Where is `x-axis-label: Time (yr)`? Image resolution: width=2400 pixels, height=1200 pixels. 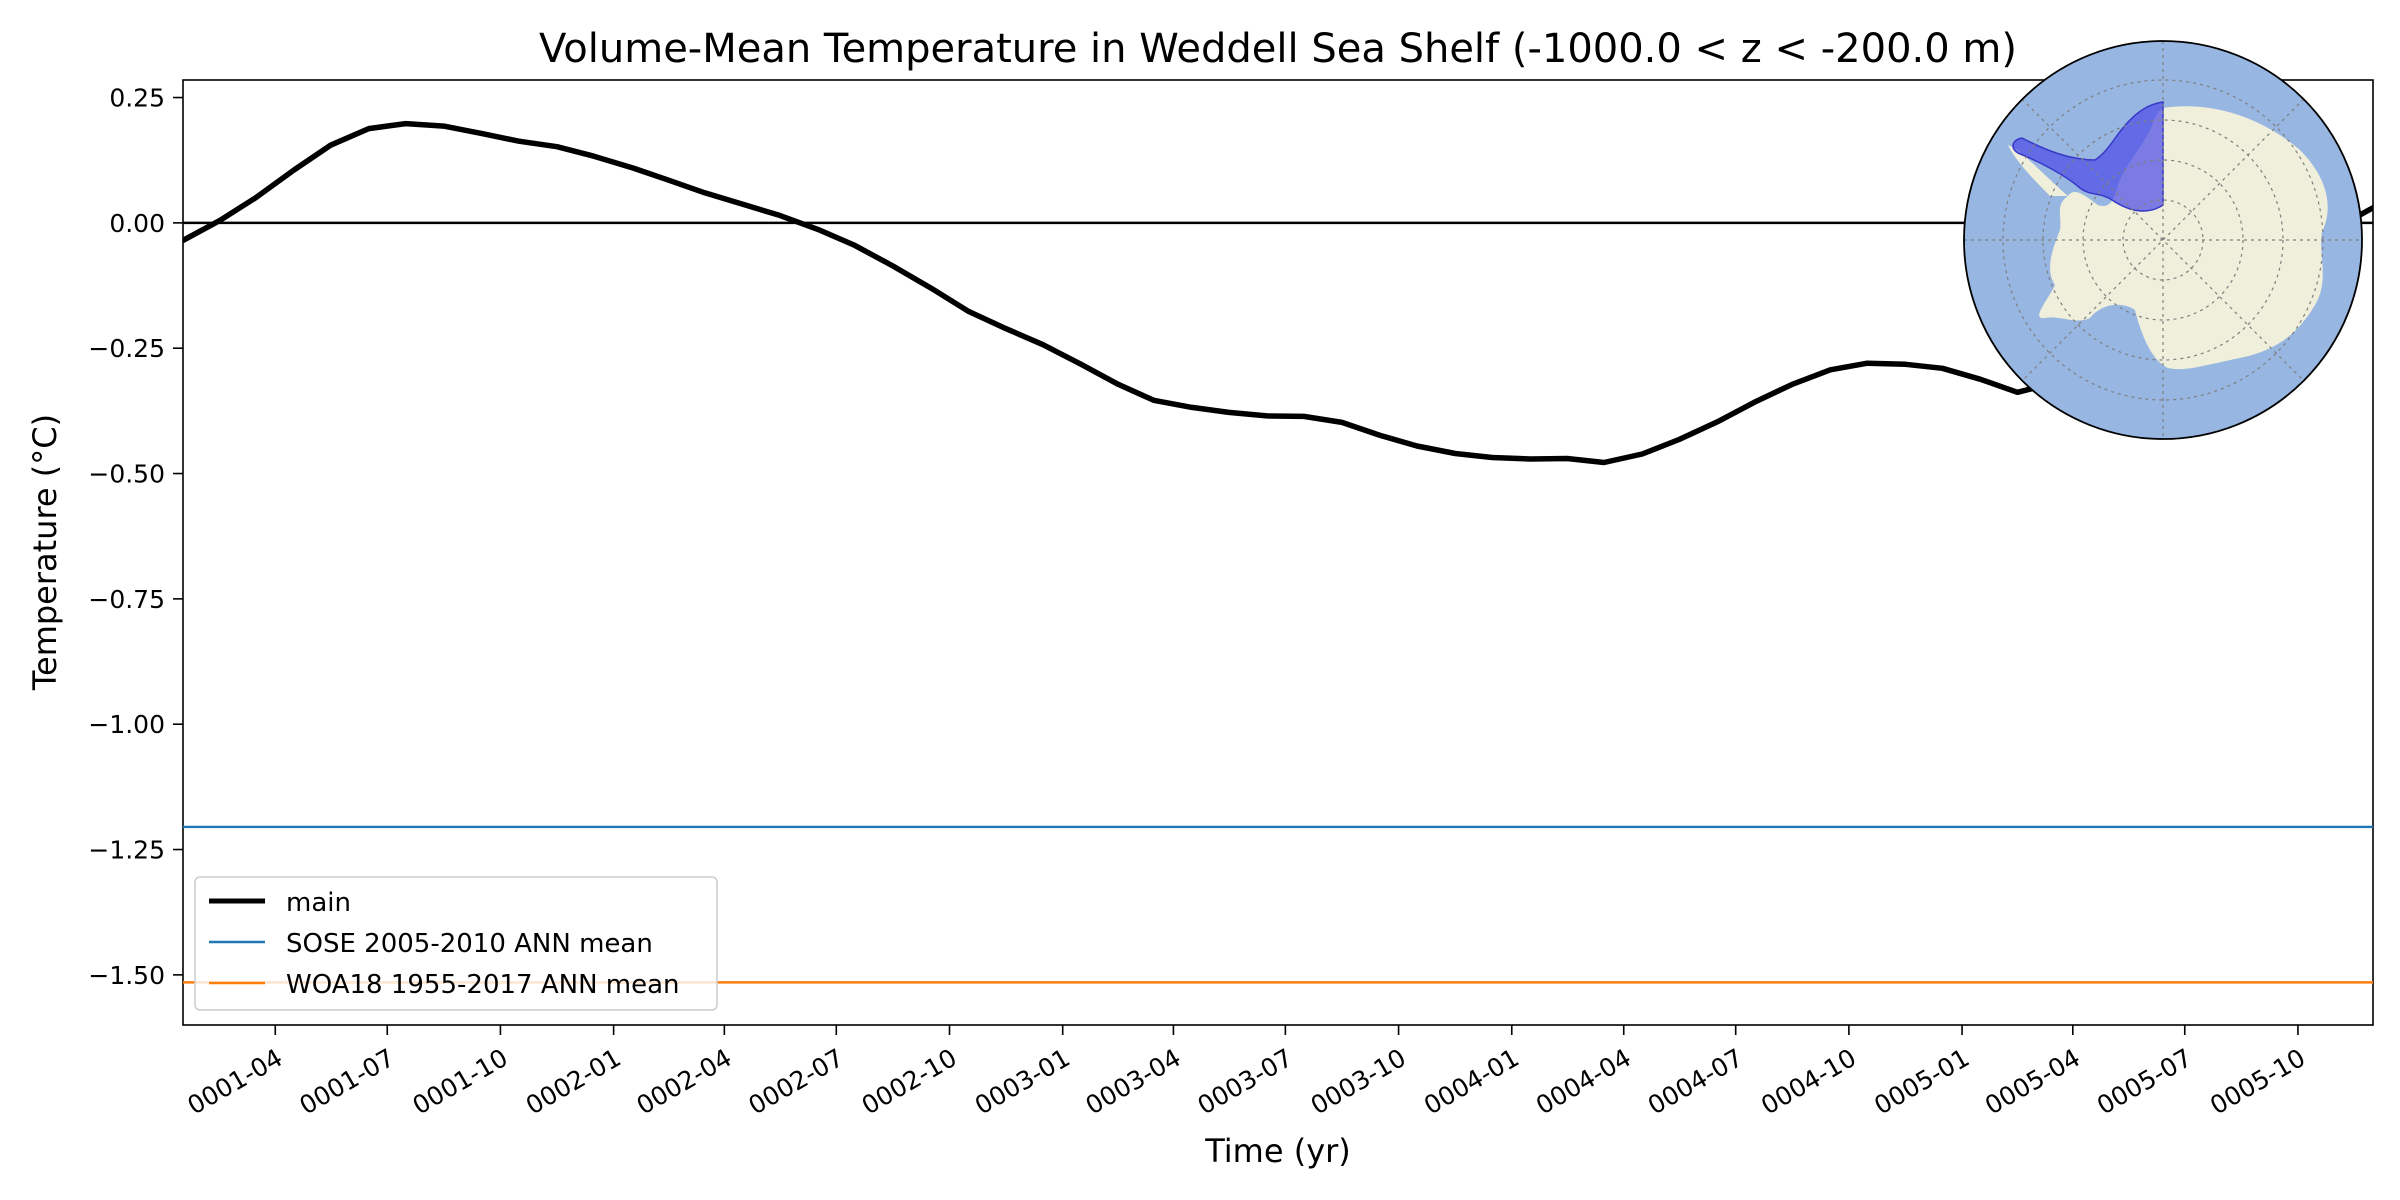 x-axis-label: Time (yr) is located at coordinates (1277, 1151).